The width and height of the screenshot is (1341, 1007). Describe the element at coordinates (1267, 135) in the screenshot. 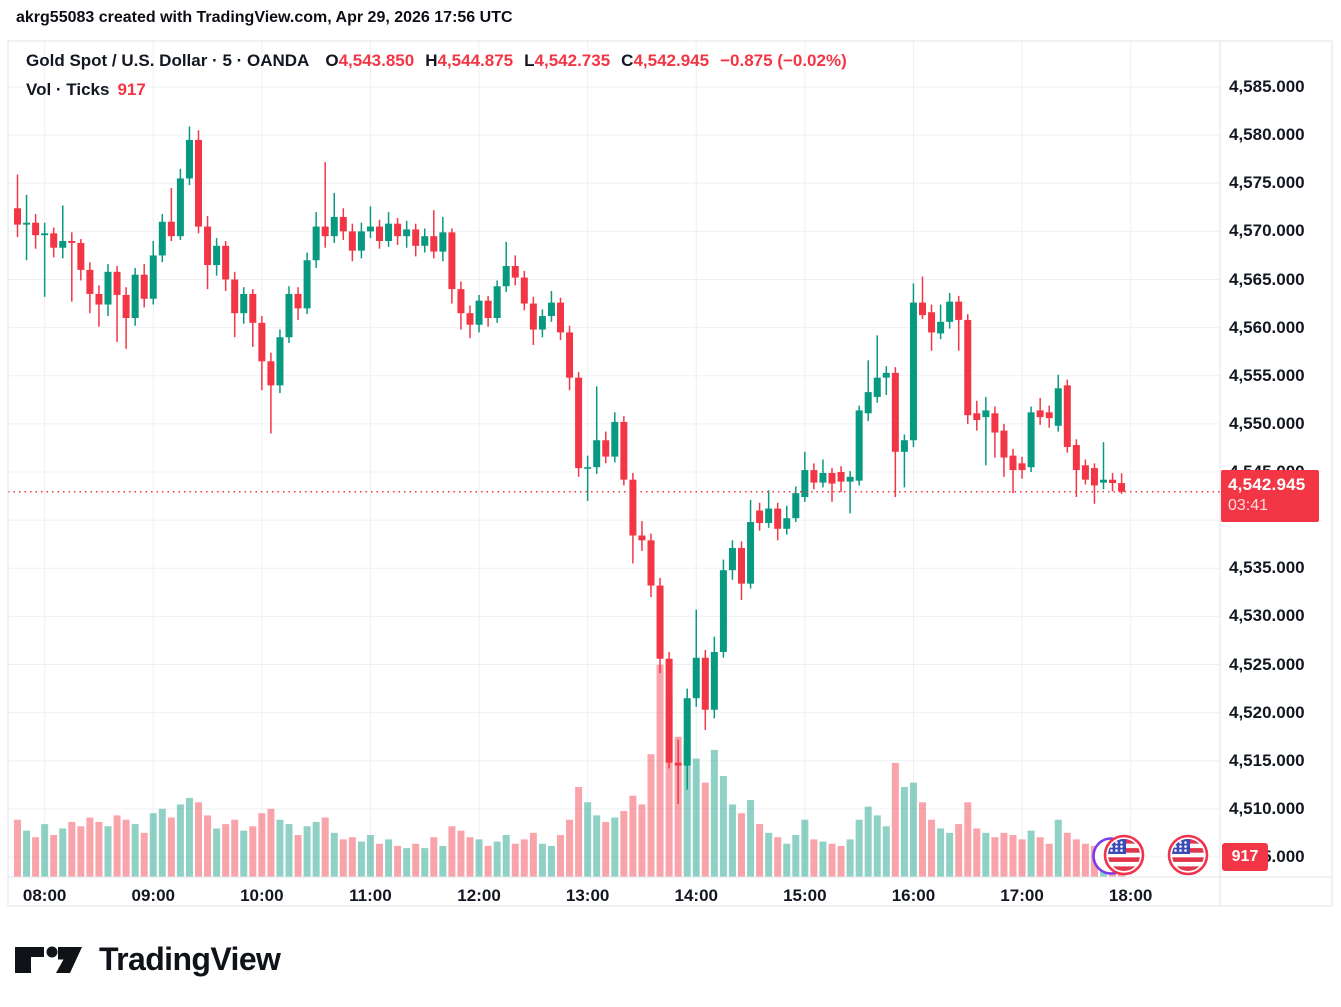

I see `y-axis-label: 4,580.000` at that location.